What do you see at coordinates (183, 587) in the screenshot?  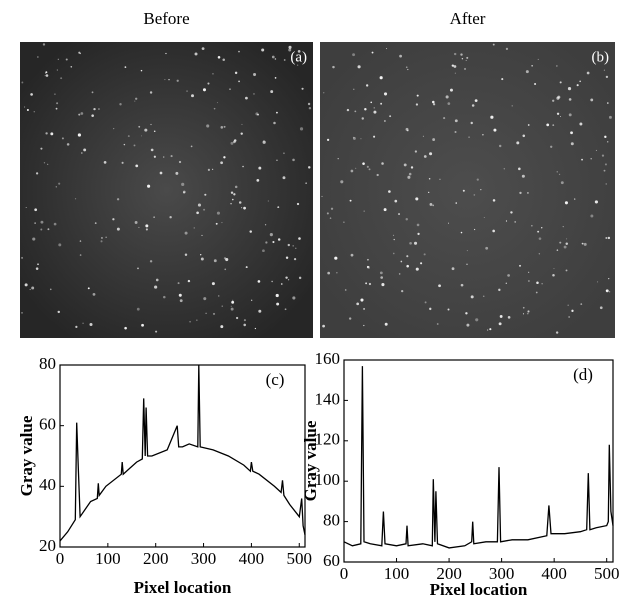 I see `x-axis-label: Pixel location` at bounding box center [183, 587].